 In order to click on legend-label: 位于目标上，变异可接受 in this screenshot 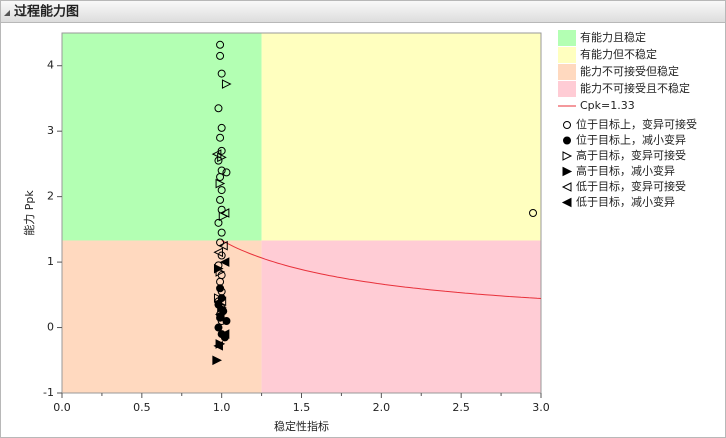, I will do `click(636, 124)`.